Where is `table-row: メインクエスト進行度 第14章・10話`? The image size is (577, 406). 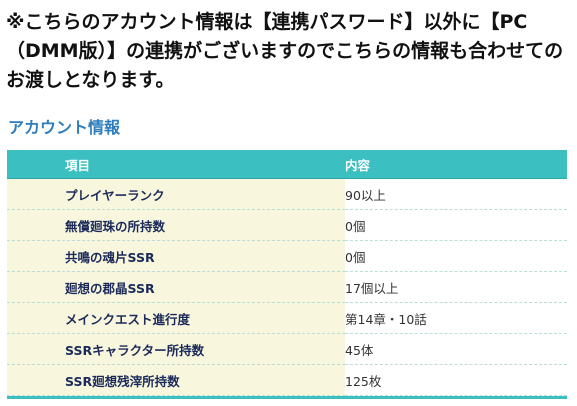 table-row: メインクエスト進行度 第14章・10話 is located at coordinates (287, 318).